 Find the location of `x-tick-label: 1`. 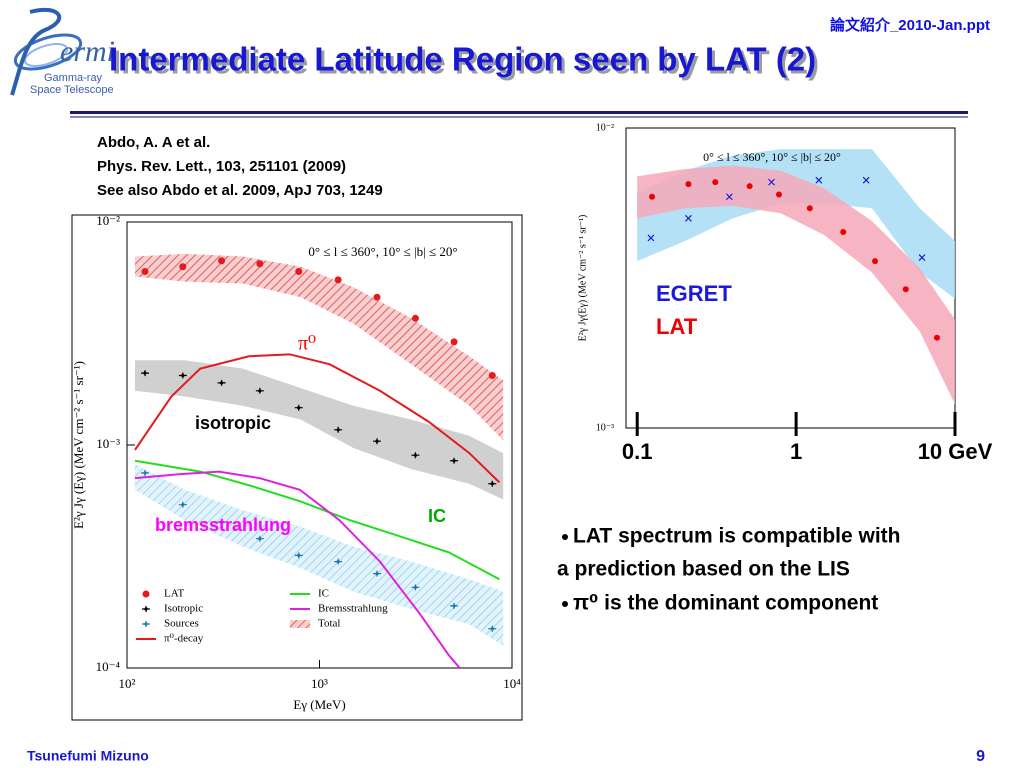

x-tick-label: 1 is located at coordinates (796, 451).